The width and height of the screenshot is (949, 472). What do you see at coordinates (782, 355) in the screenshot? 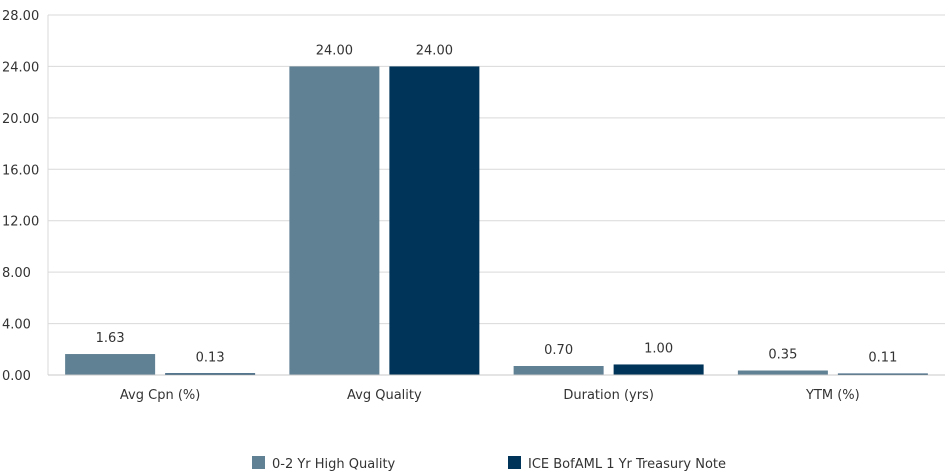
I see `data-label: 0.35` at bounding box center [782, 355].